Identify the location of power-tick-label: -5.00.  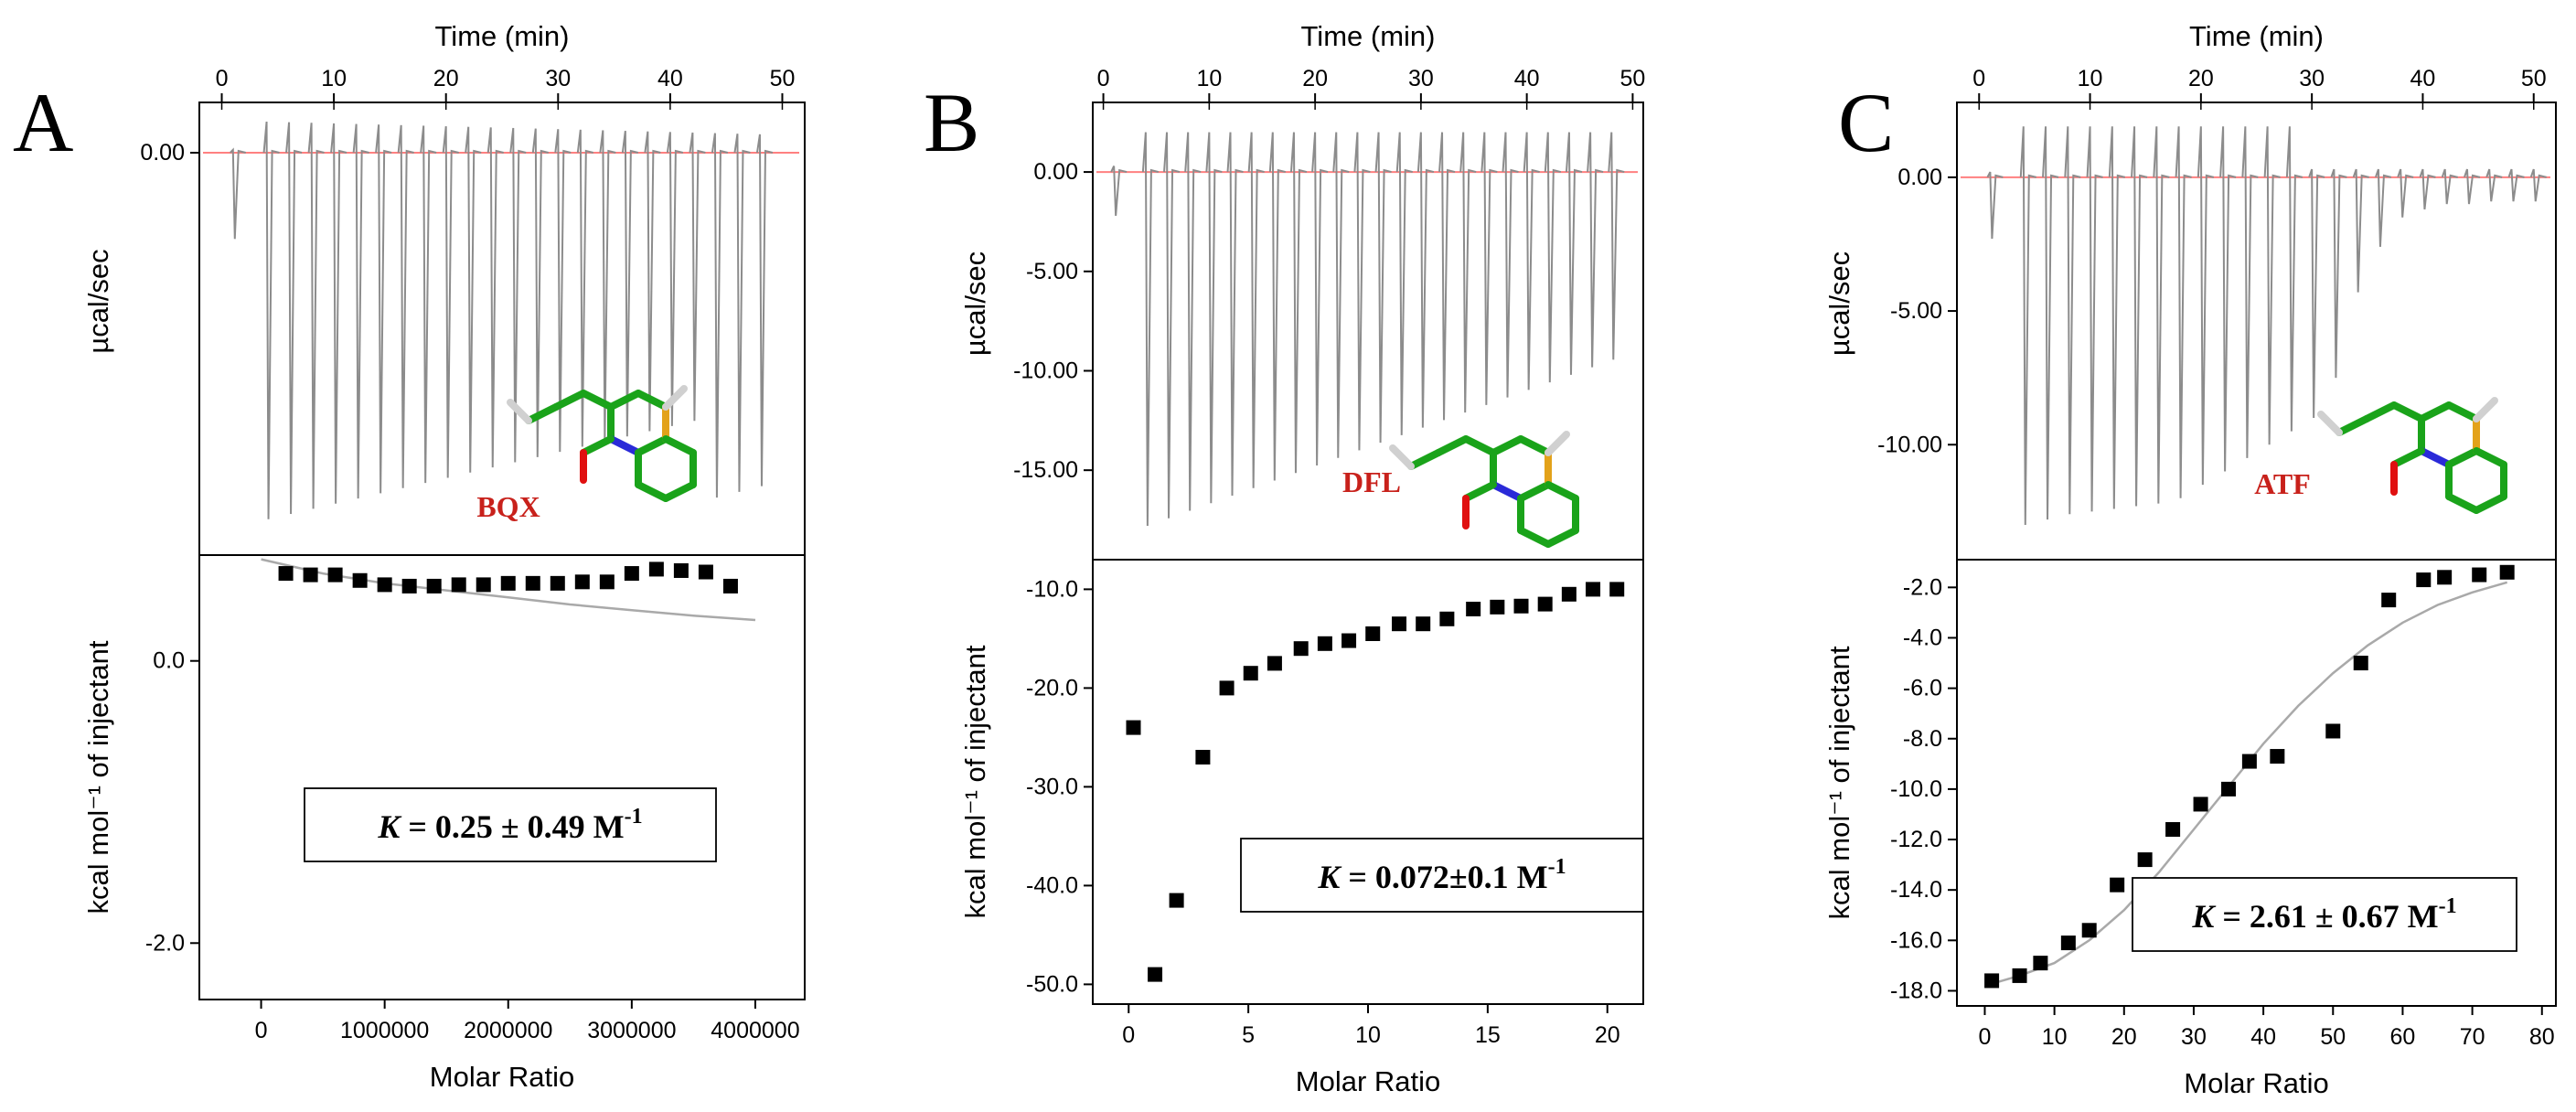
(1052, 272).